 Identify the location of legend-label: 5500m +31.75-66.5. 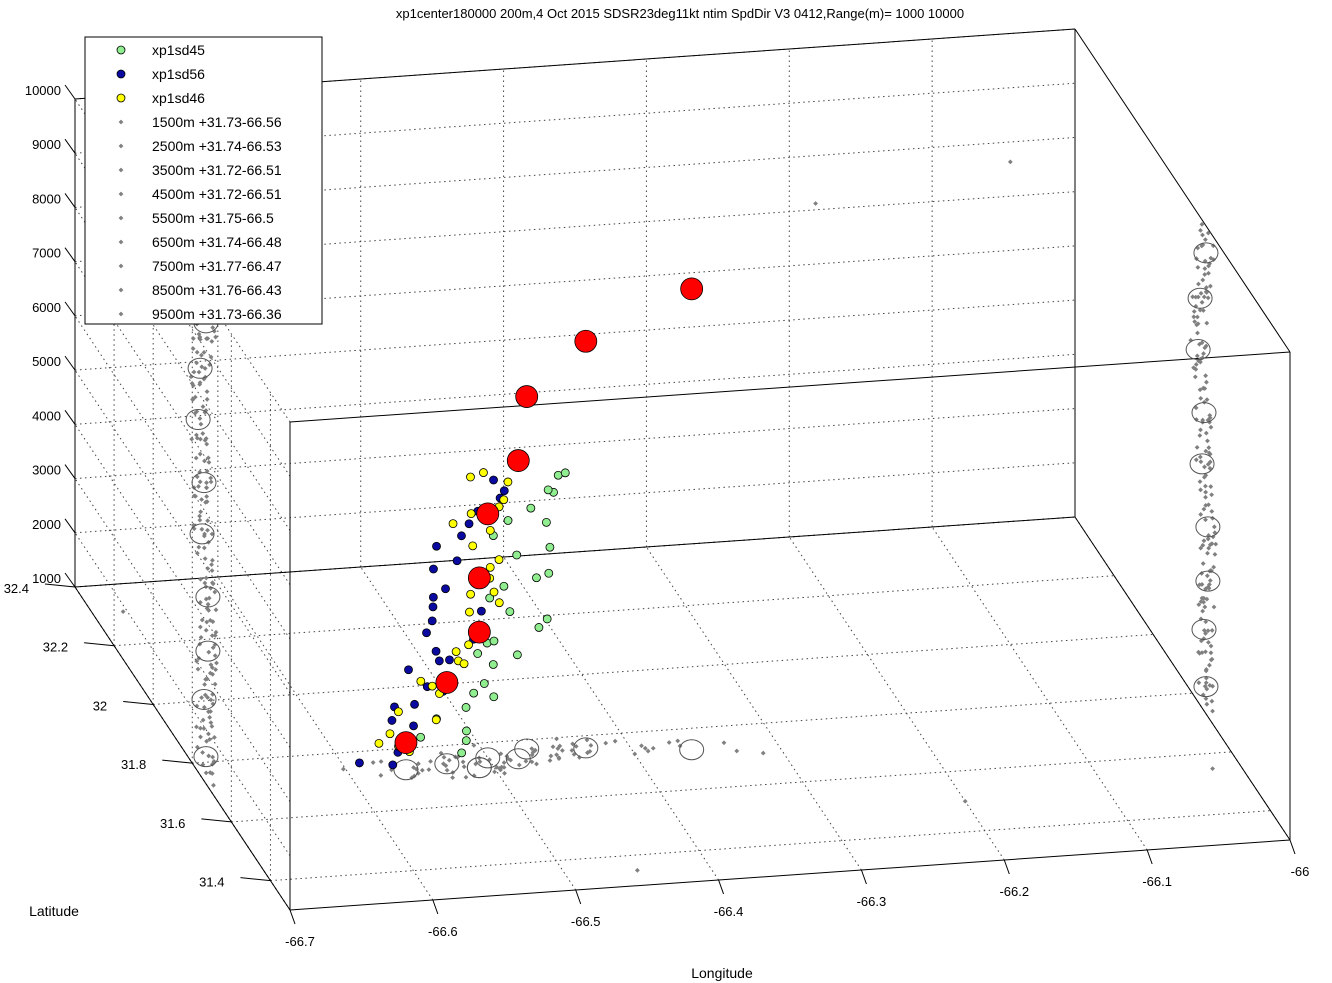
(213, 218).